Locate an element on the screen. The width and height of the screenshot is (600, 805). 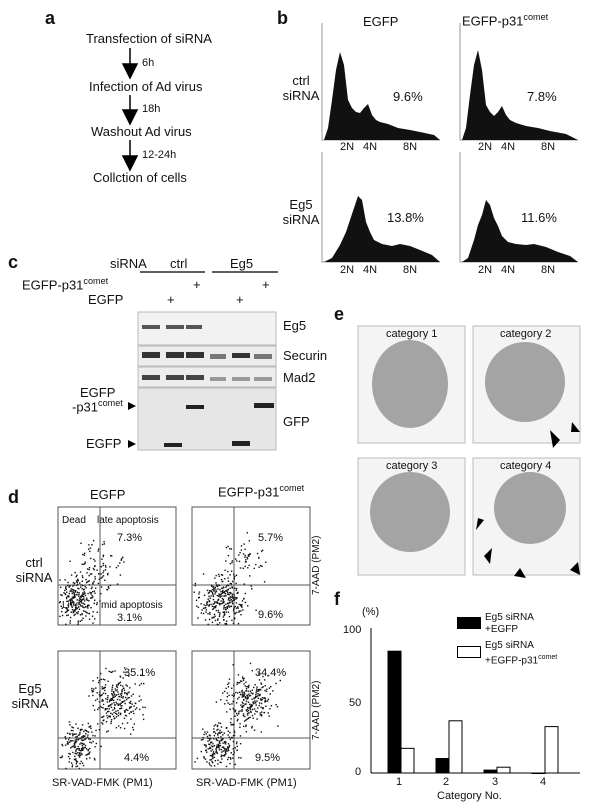
d-xaxis-1: SR-VAD-FMK (PM1) is located at coordinates (102, 783).